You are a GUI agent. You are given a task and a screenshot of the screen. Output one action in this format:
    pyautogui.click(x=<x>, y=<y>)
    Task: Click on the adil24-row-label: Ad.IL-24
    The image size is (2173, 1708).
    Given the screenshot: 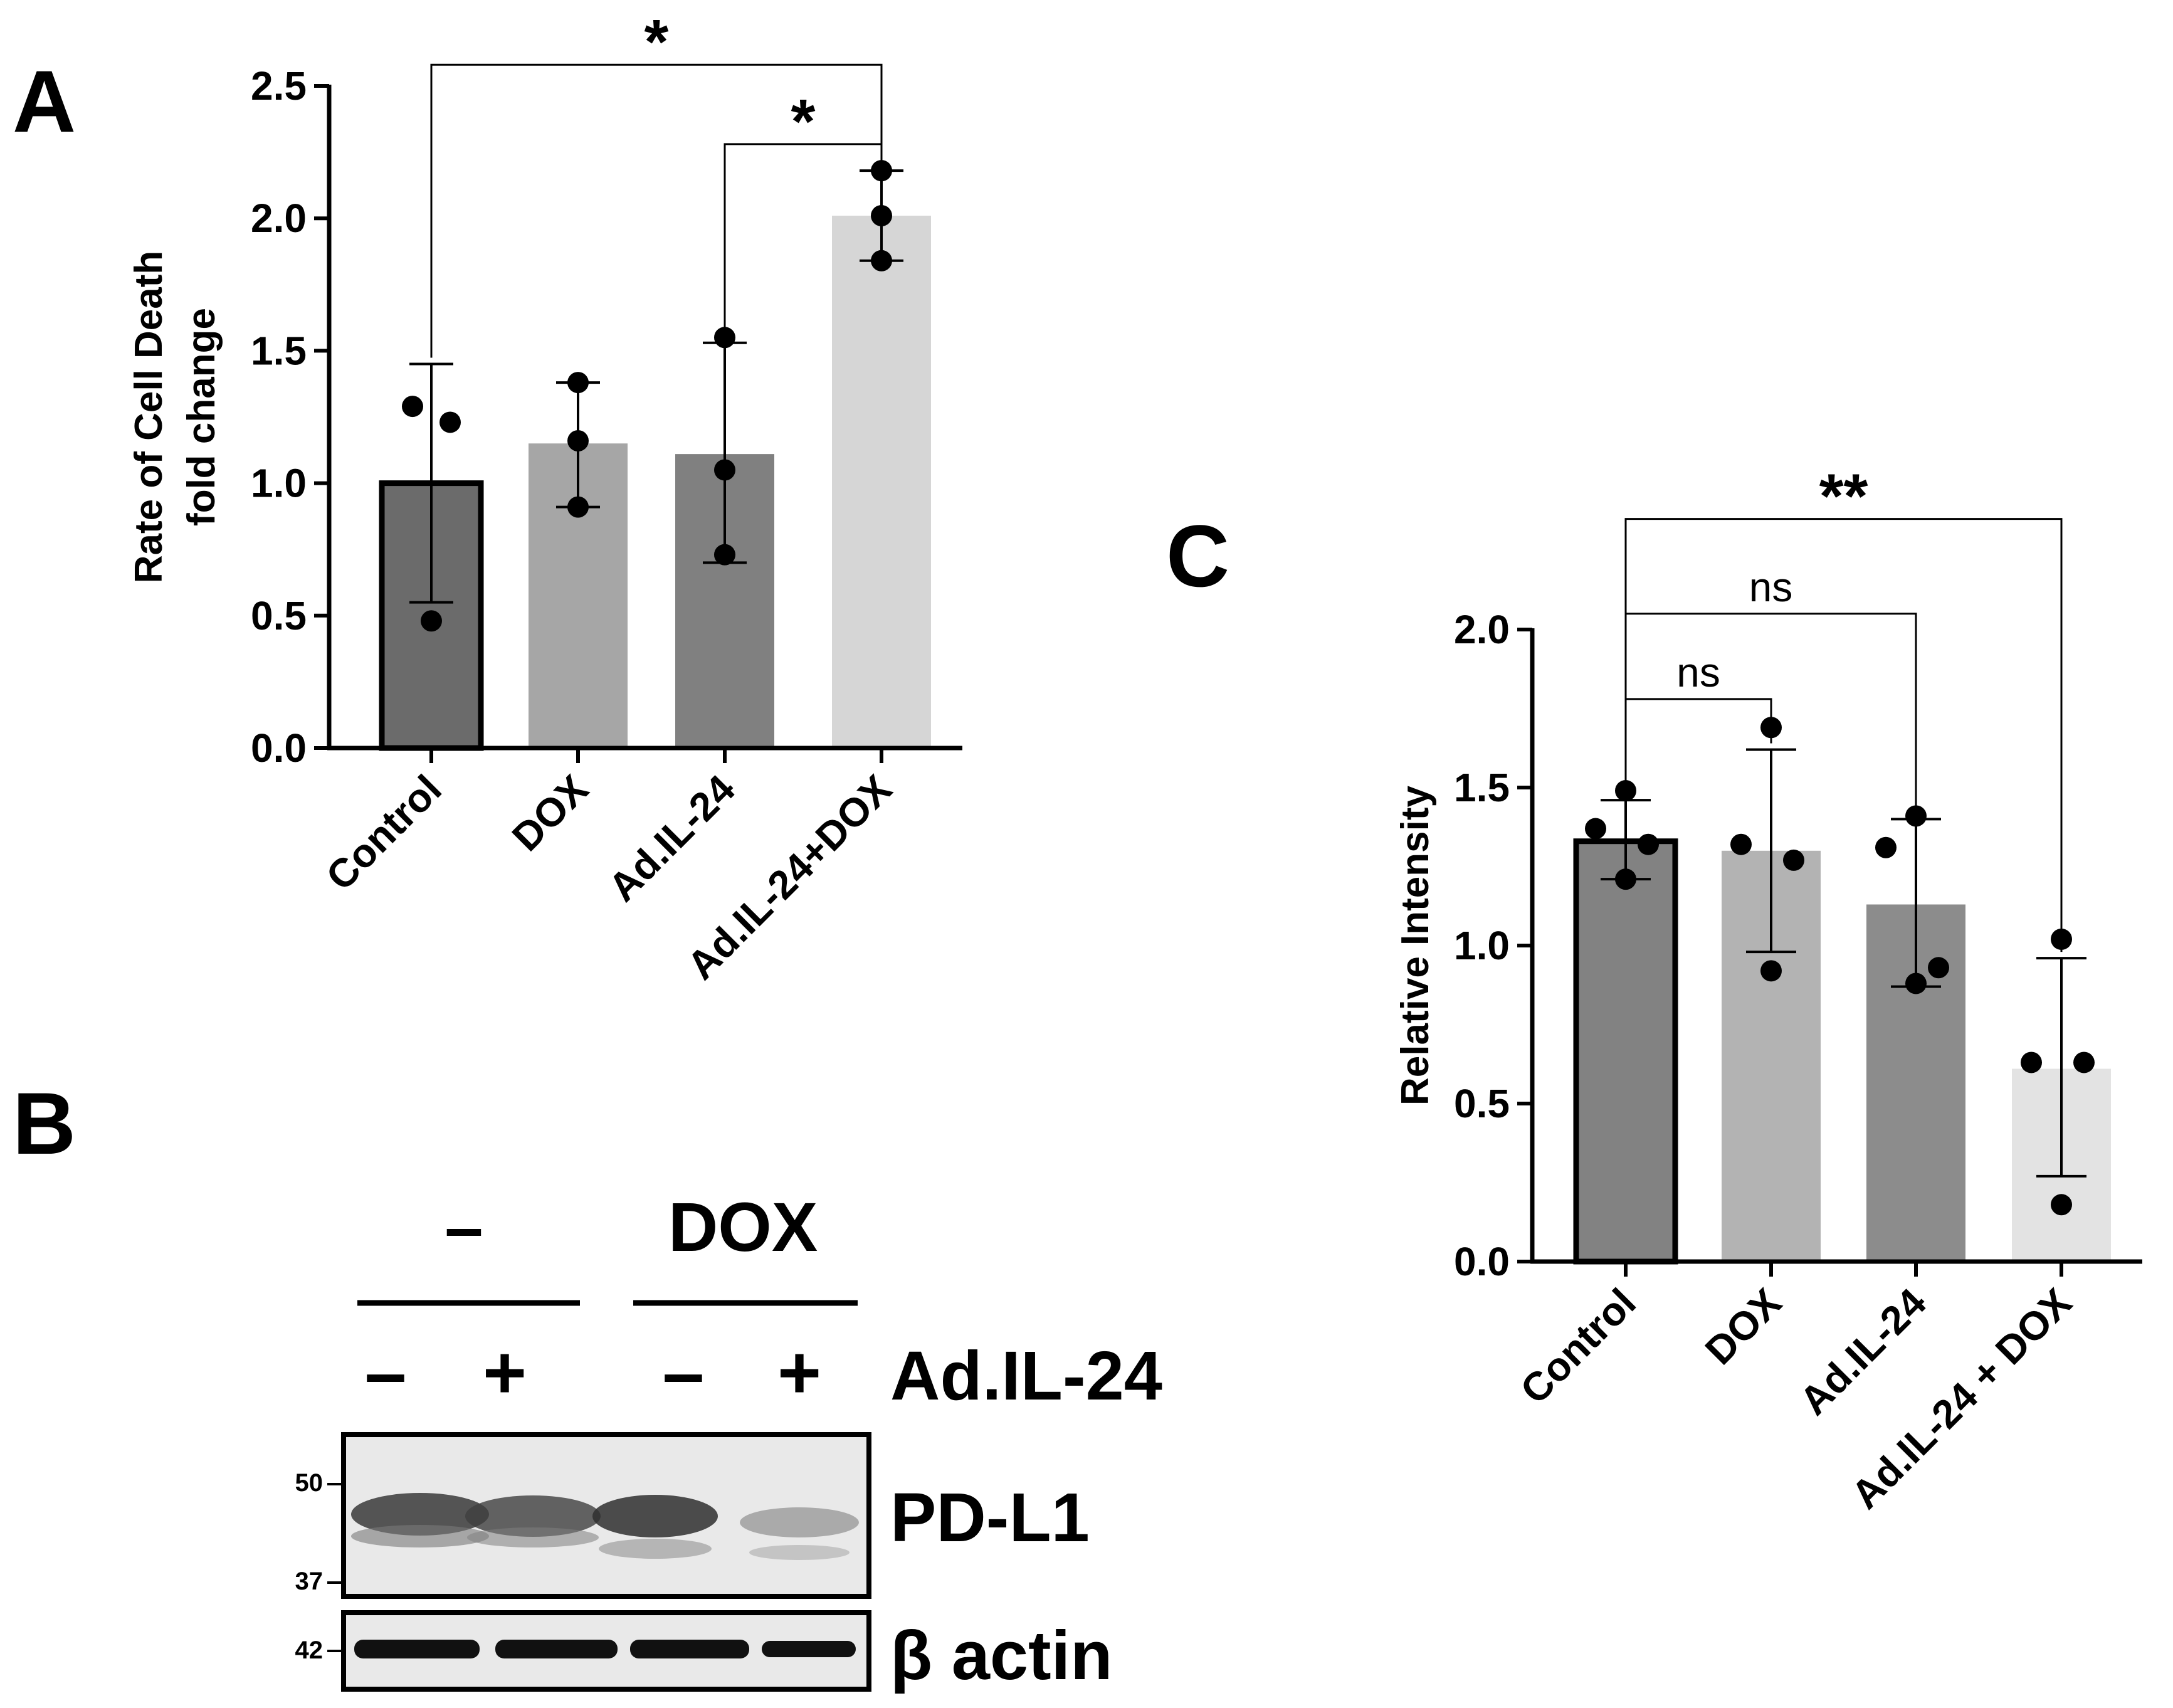 What is the action you would take?
    pyautogui.click(x=1026, y=1376)
    